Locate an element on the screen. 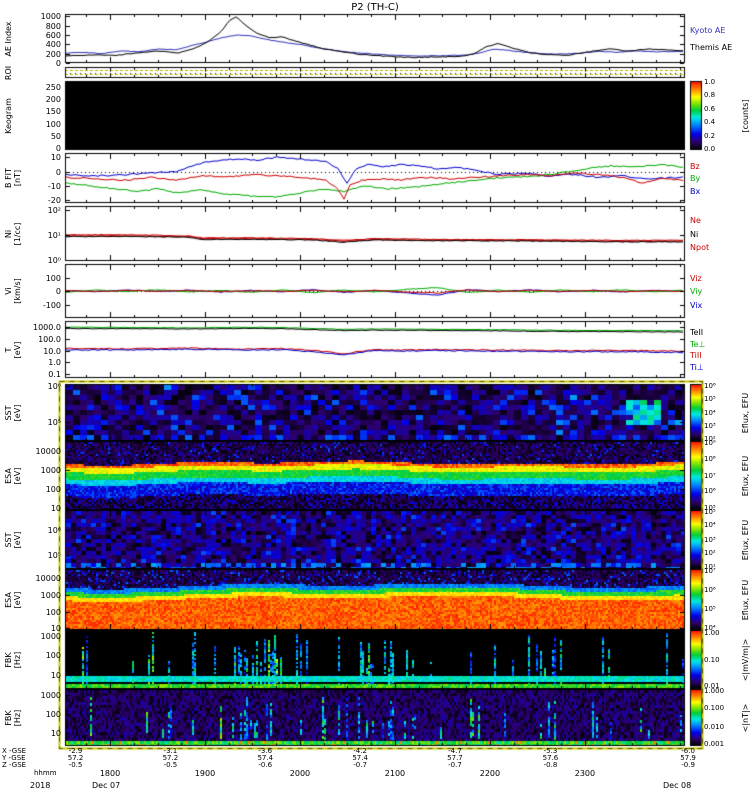 This screenshot has width=750, height=800. orbit-row-value: -0.9 is located at coordinates (688, 765).